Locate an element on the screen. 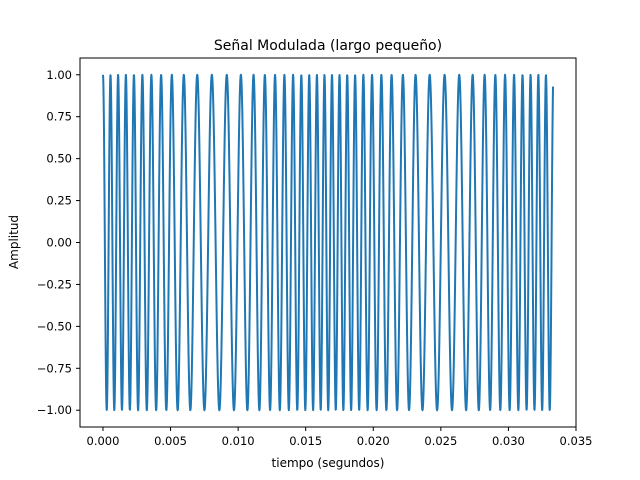 This screenshot has height=480, width=640. x-tick-label: 0.000 is located at coordinates (103, 441).